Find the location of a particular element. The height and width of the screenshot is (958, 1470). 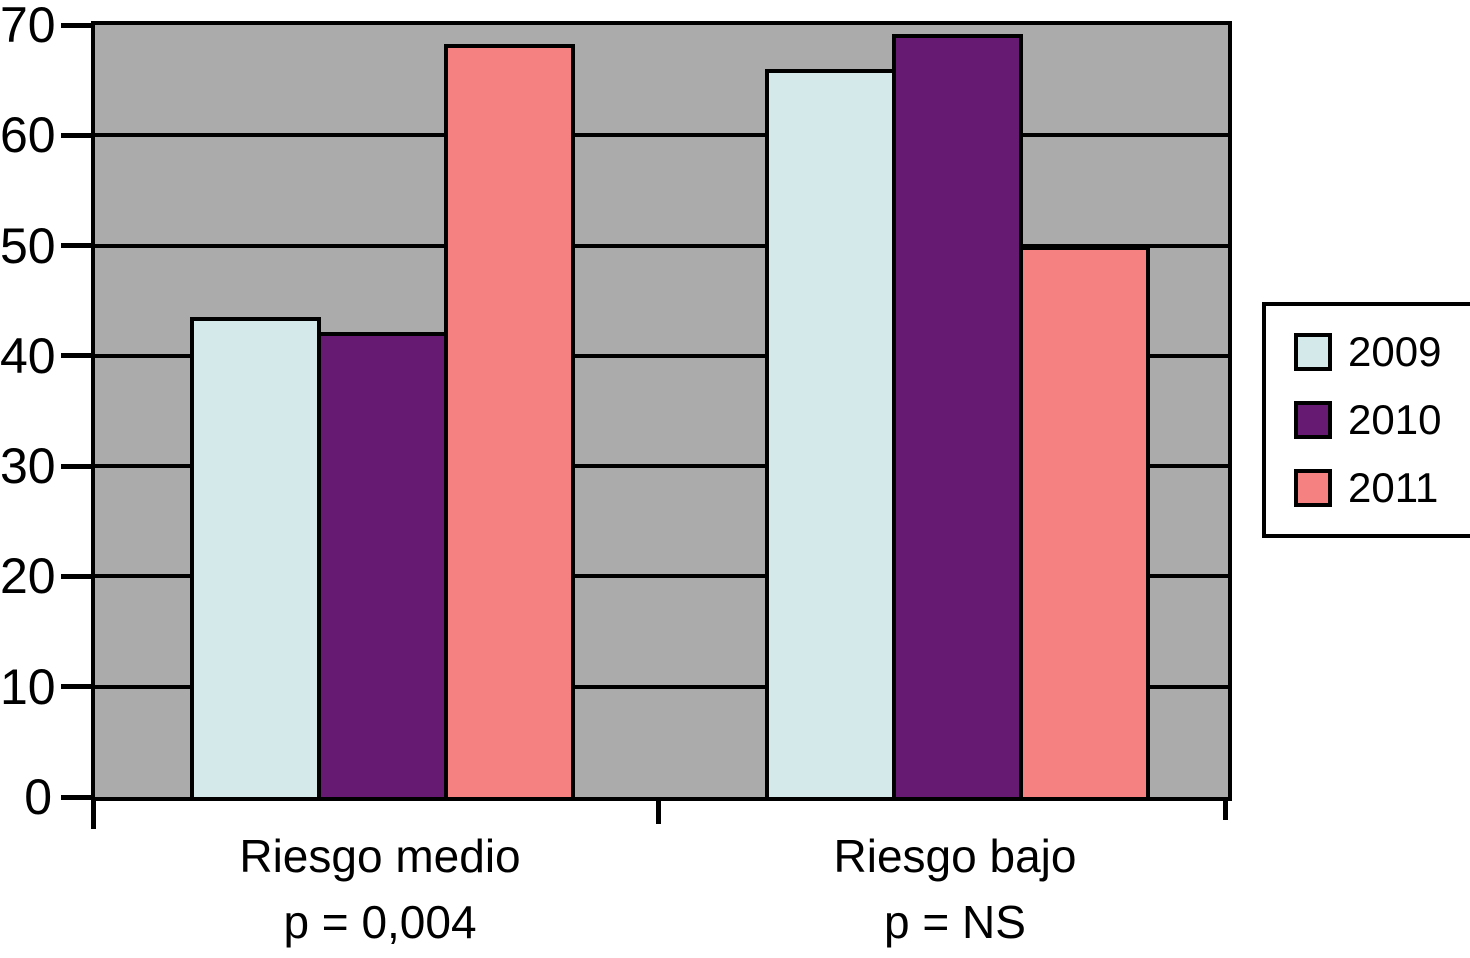

category-p-value: p = NS is located at coordinates (955, 922).